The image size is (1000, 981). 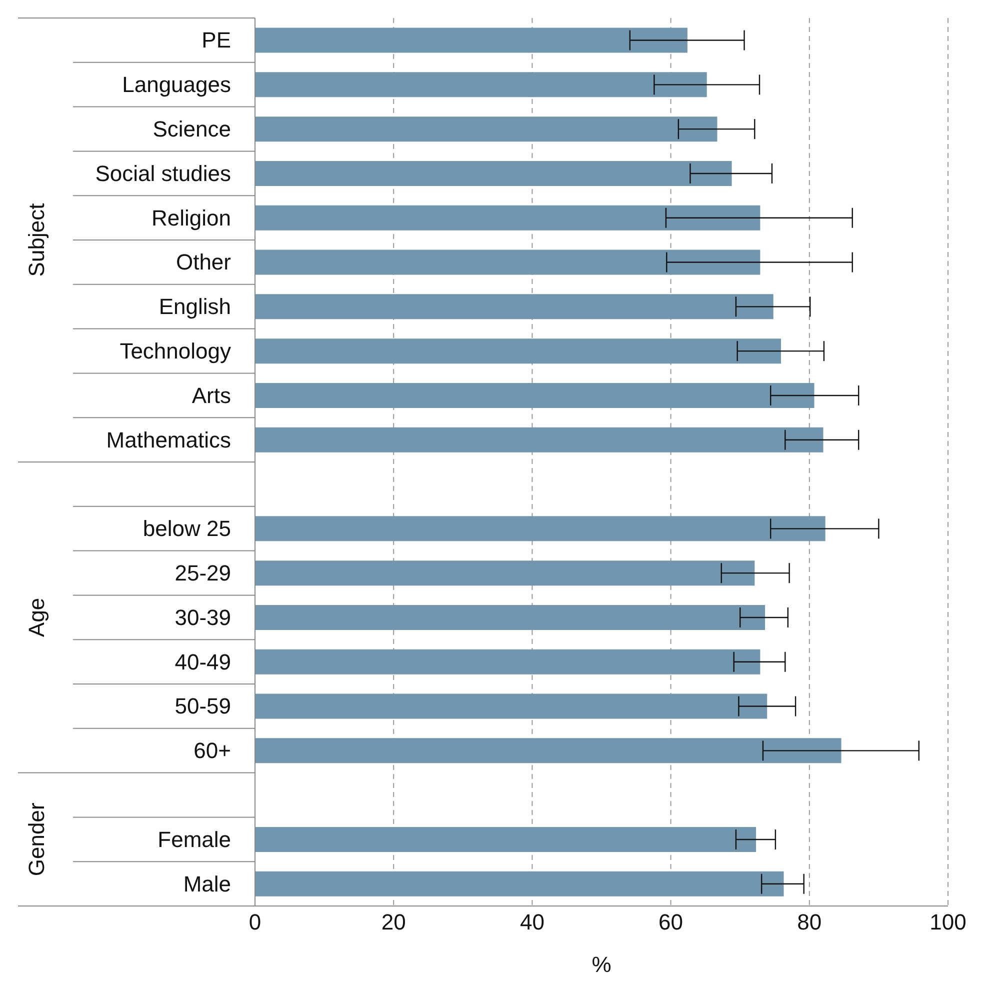 I want to click on x-tick-label: 80, so click(x=809, y=922).